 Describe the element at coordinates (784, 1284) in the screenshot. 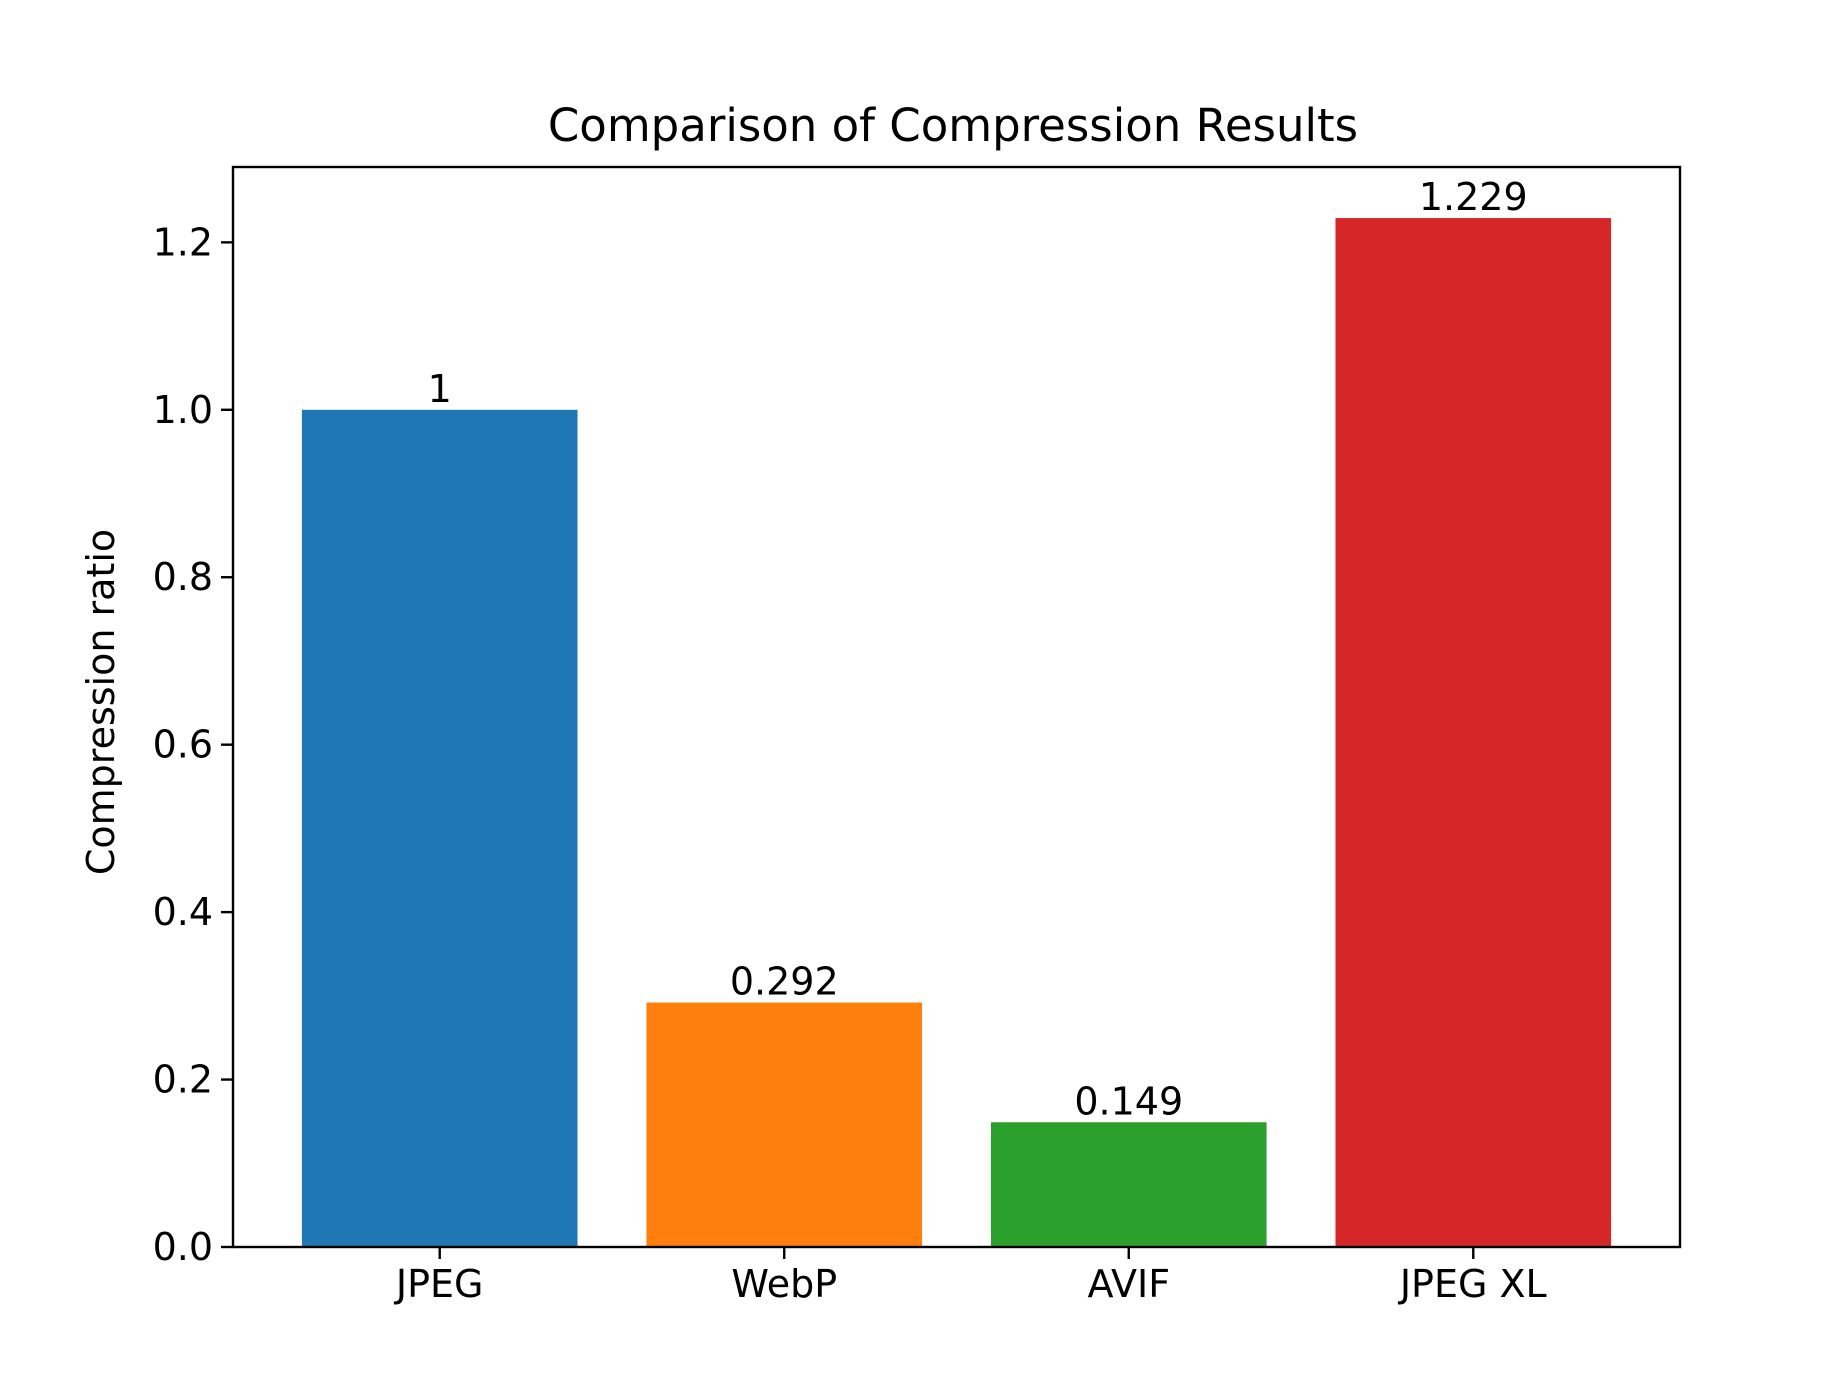

I see `x-tick-label-webp: WebP` at that location.